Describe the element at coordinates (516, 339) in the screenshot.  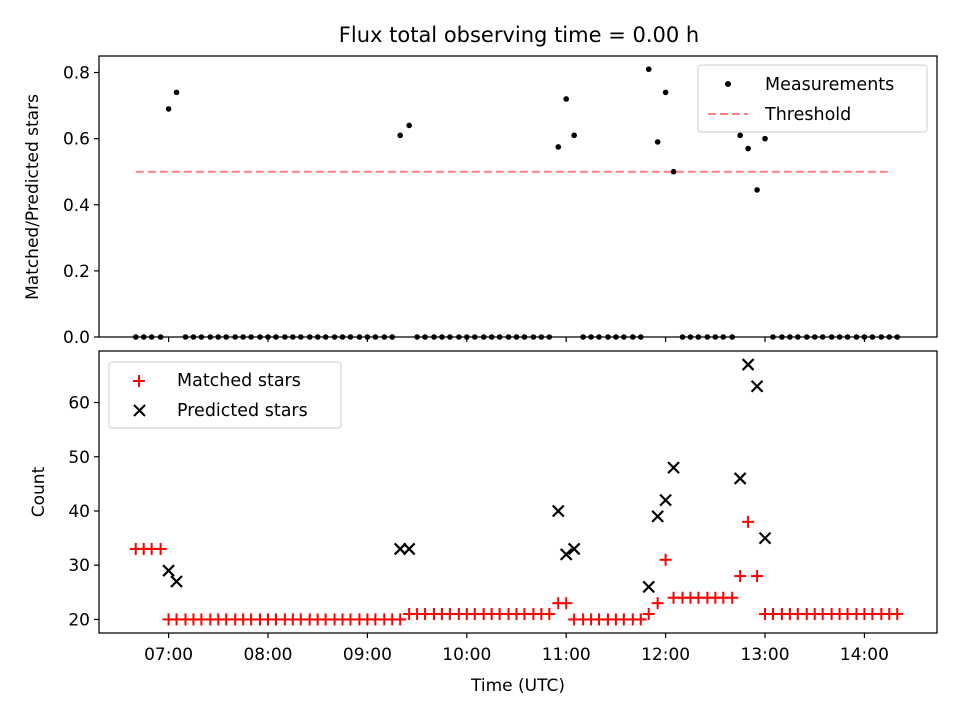
I see `top-x-ticks` at that location.